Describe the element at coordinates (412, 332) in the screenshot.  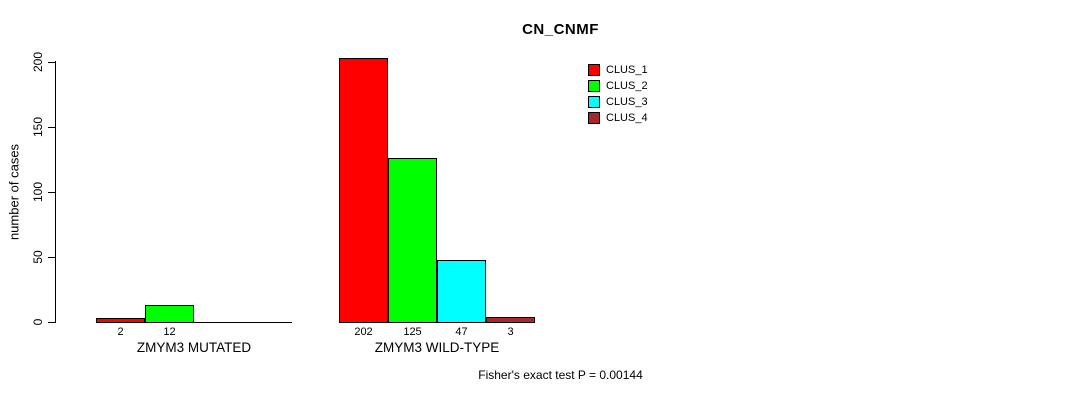
I see `bar-value-label: 125` at that location.